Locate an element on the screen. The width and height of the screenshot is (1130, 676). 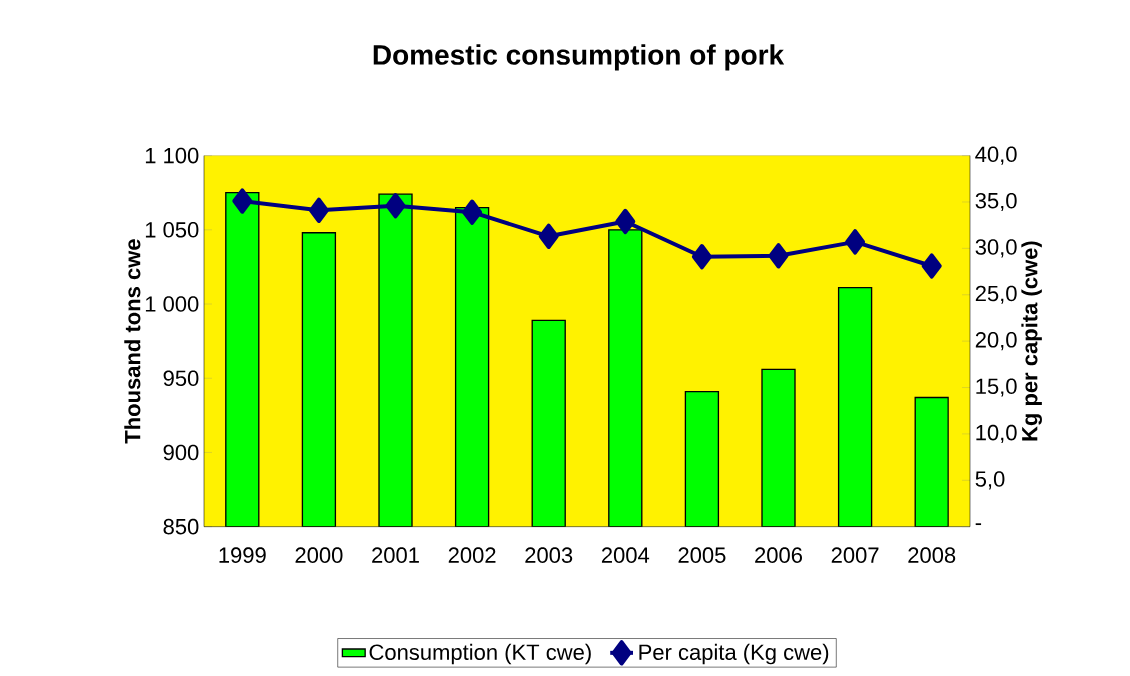
y-tick-label: 1 100 is located at coordinates (172, 155).